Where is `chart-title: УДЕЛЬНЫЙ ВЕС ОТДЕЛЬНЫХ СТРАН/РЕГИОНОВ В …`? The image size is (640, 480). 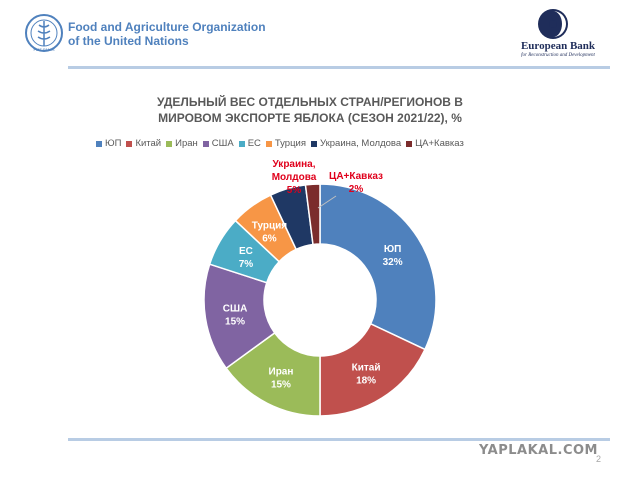
chart-title: УДЕЛЬНЫЙ ВЕС ОТДЕЛЬНЫХ СТРАН/РЕГИОНОВ В … is located at coordinates (310, 110).